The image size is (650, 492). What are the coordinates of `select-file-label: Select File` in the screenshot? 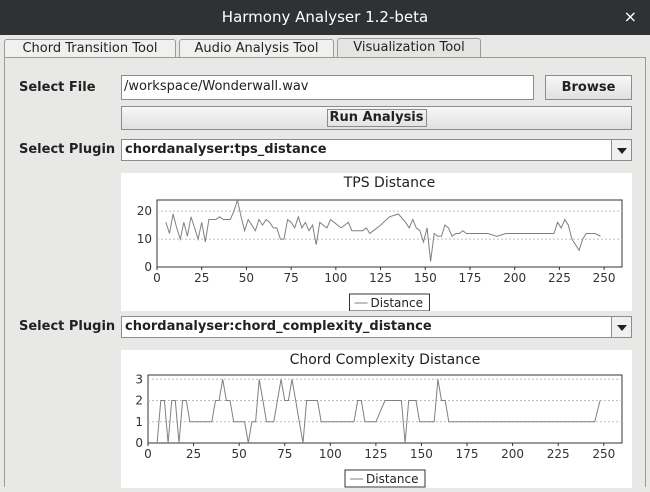 It's located at (57, 87).